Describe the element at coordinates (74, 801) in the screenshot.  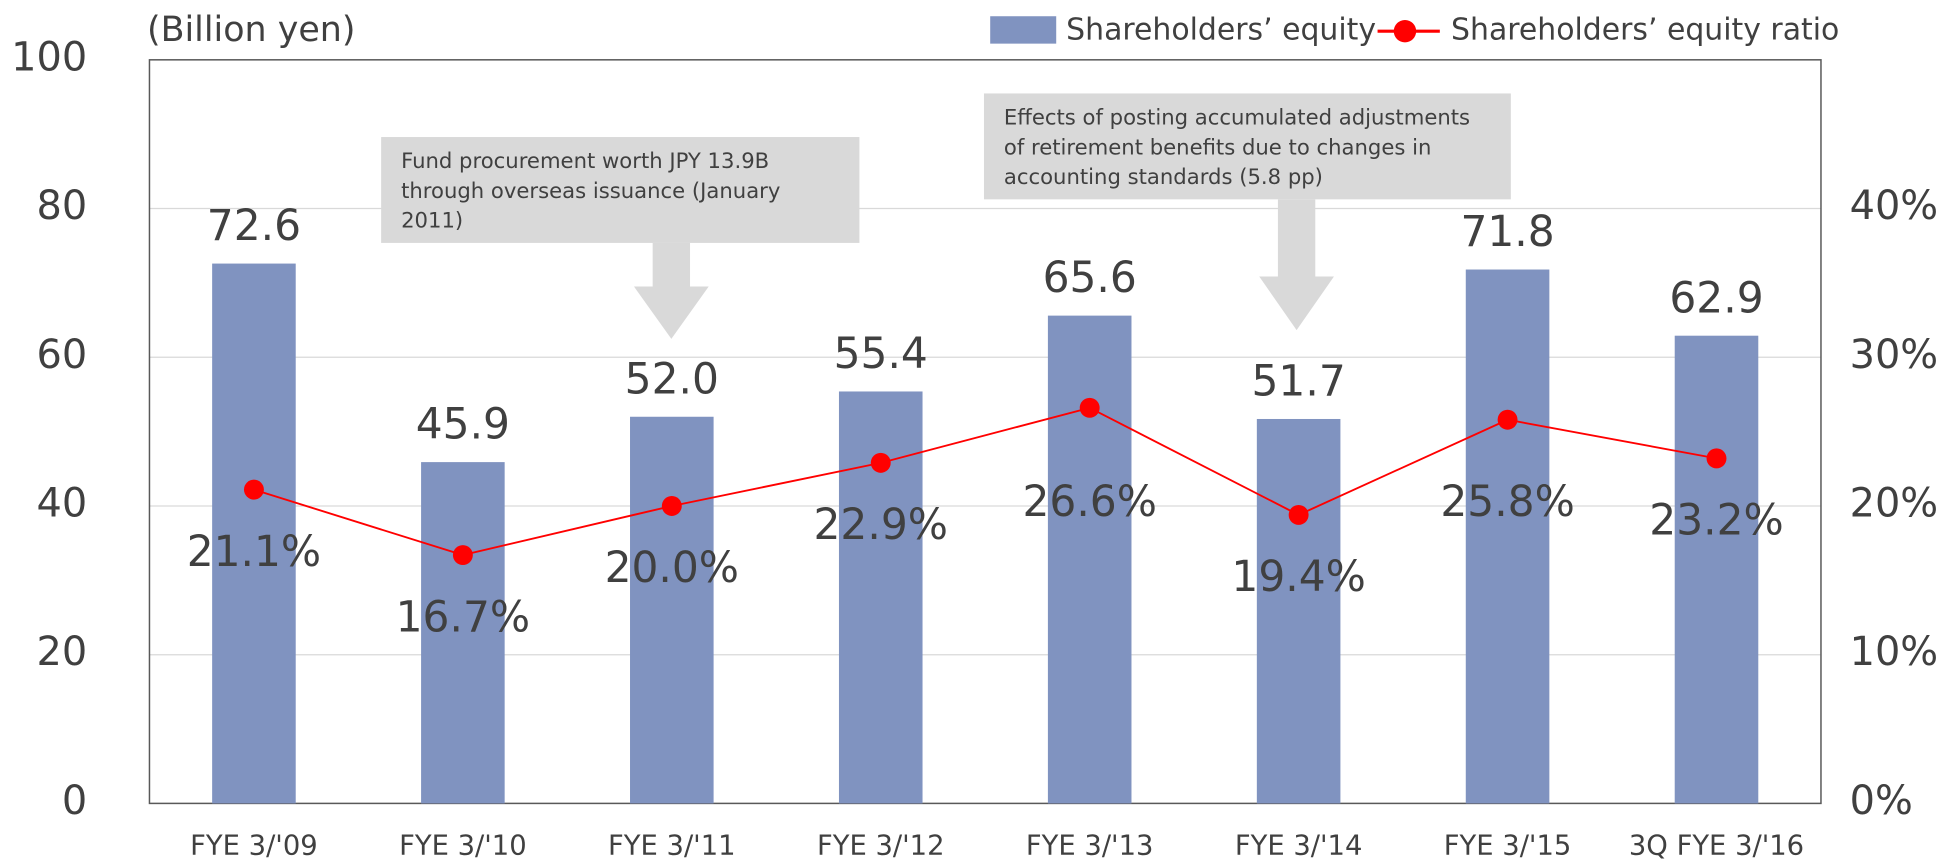
I see `y-tick-label: 0` at that location.